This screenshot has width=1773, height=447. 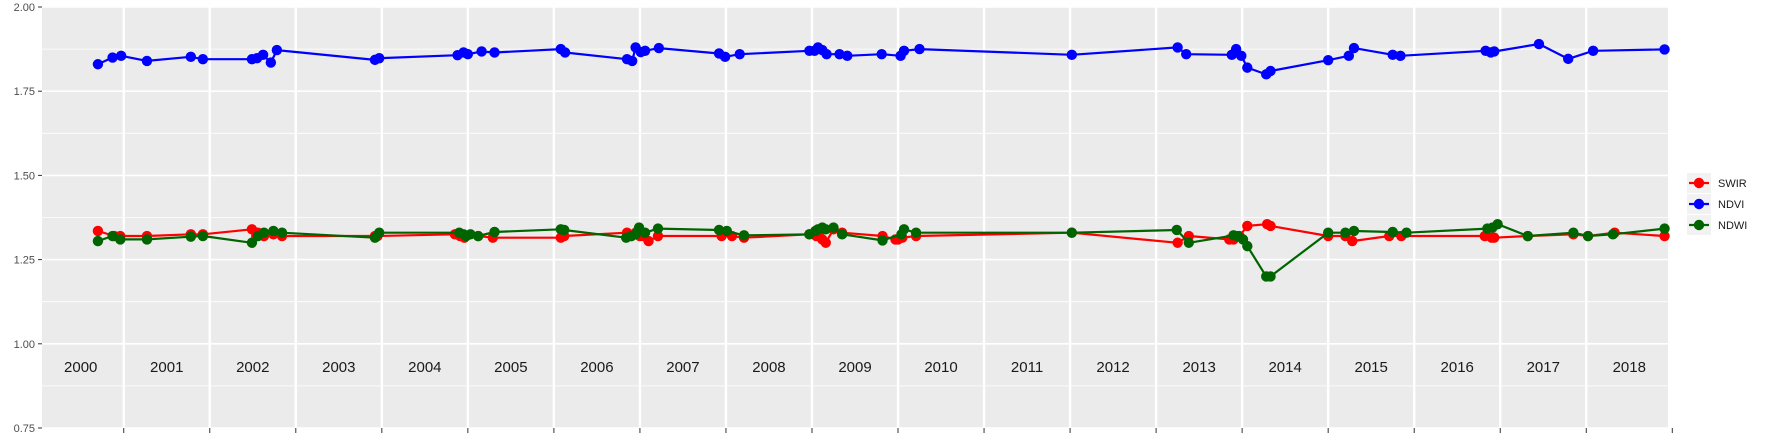 What do you see at coordinates (1717, 225) in the screenshot?
I see `legend-item-ndwi: NDWI` at bounding box center [1717, 225].